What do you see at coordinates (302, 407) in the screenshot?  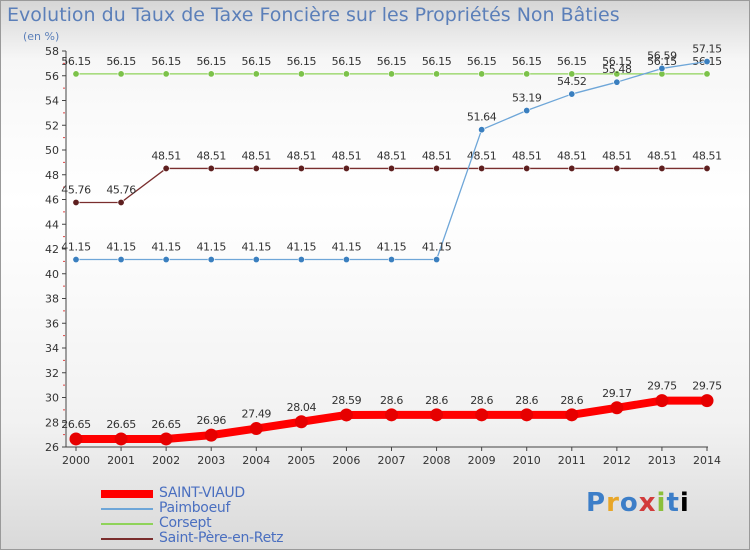 I see `data-label-saint-viaud: 28.04` at bounding box center [302, 407].